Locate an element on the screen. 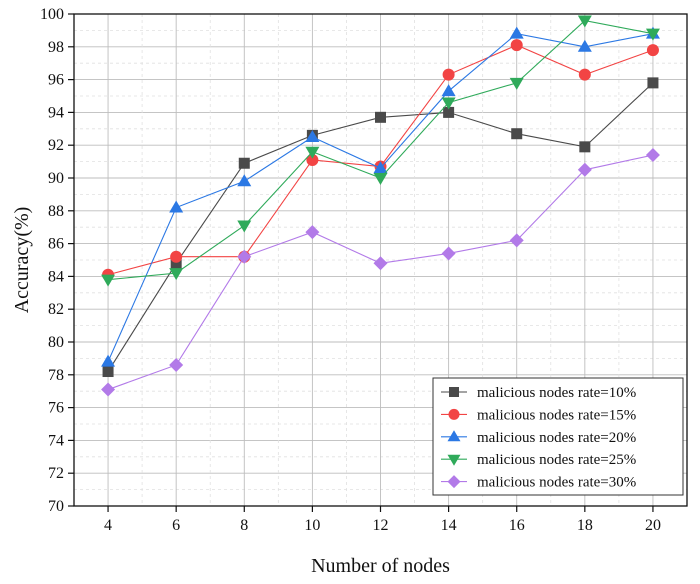 The width and height of the screenshot is (700, 584). x-tick-label: 14 is located at coordinates (449, 525).